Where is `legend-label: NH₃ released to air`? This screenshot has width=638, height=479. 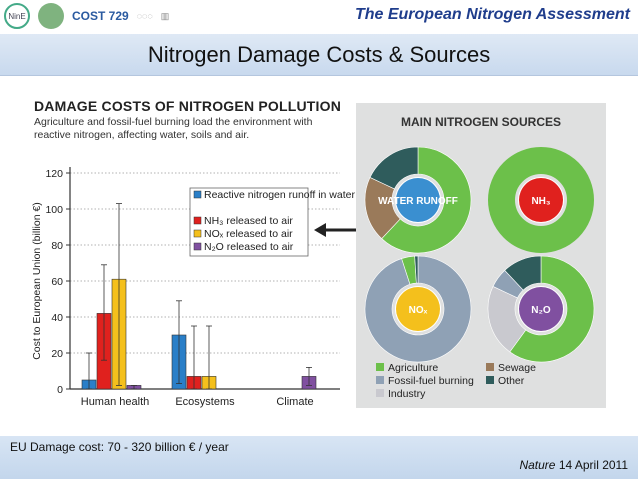
legend-label: NH₃ released to air is located at coordinates (248, 221).